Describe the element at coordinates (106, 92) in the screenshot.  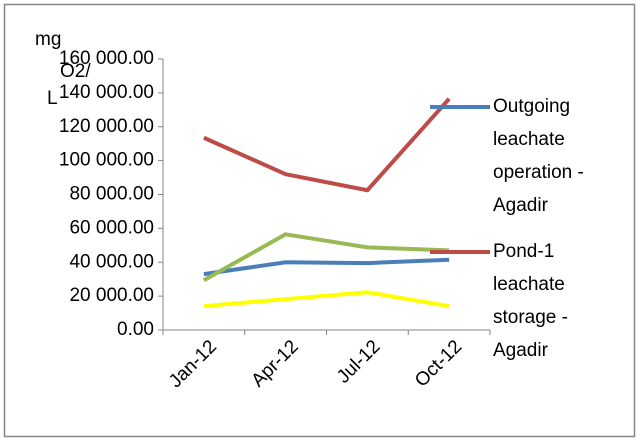
I see `y-tick-label: 140 000.00` at that location.